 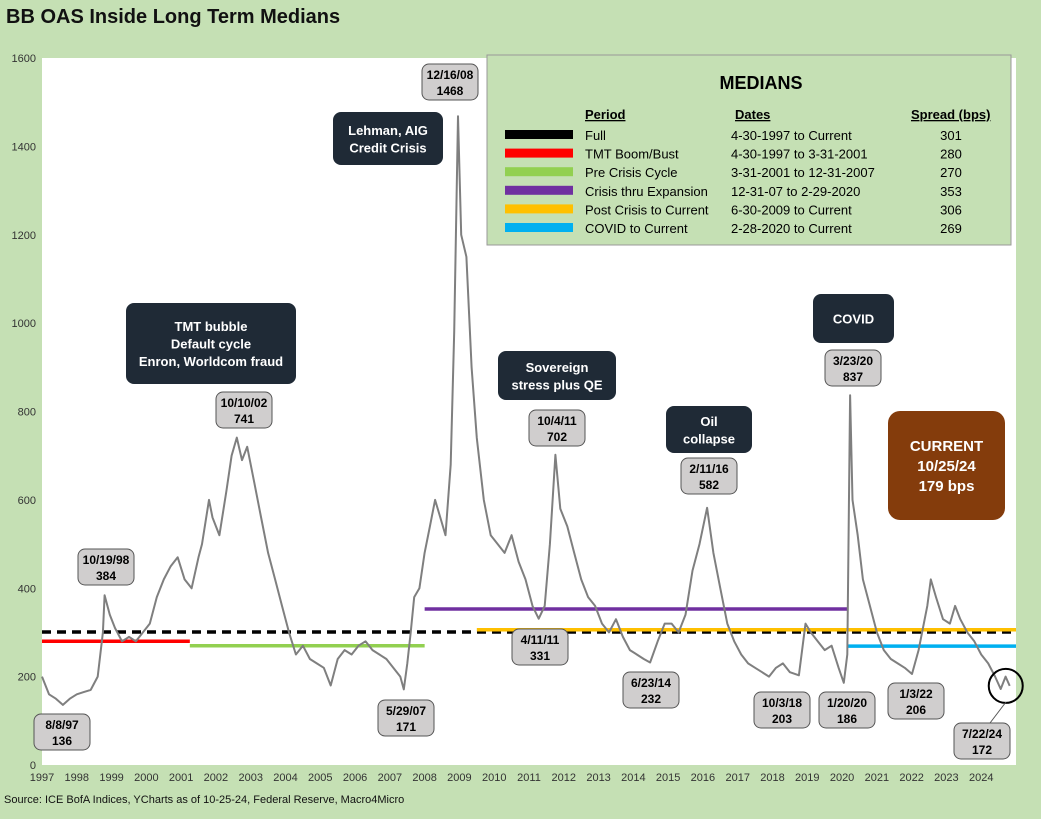 I want to click on x-tick-label: 2014, so click(x=633, y=778).